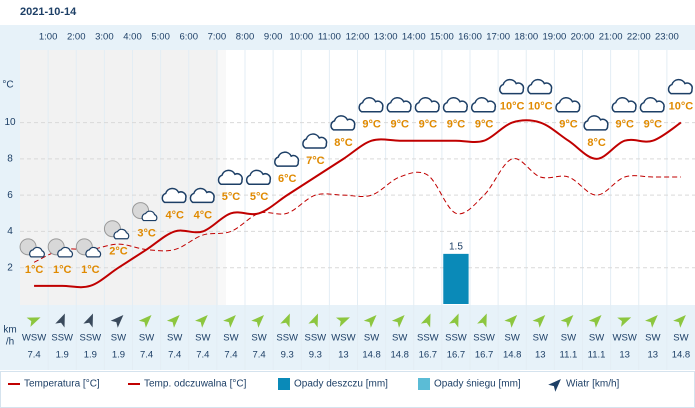 The width and height of the screenshot is (695, 408). What do you see at coordinates (512, 355) in the screenshot?
I see `wind-speed: 14.8` at bounding box center [512, 355].